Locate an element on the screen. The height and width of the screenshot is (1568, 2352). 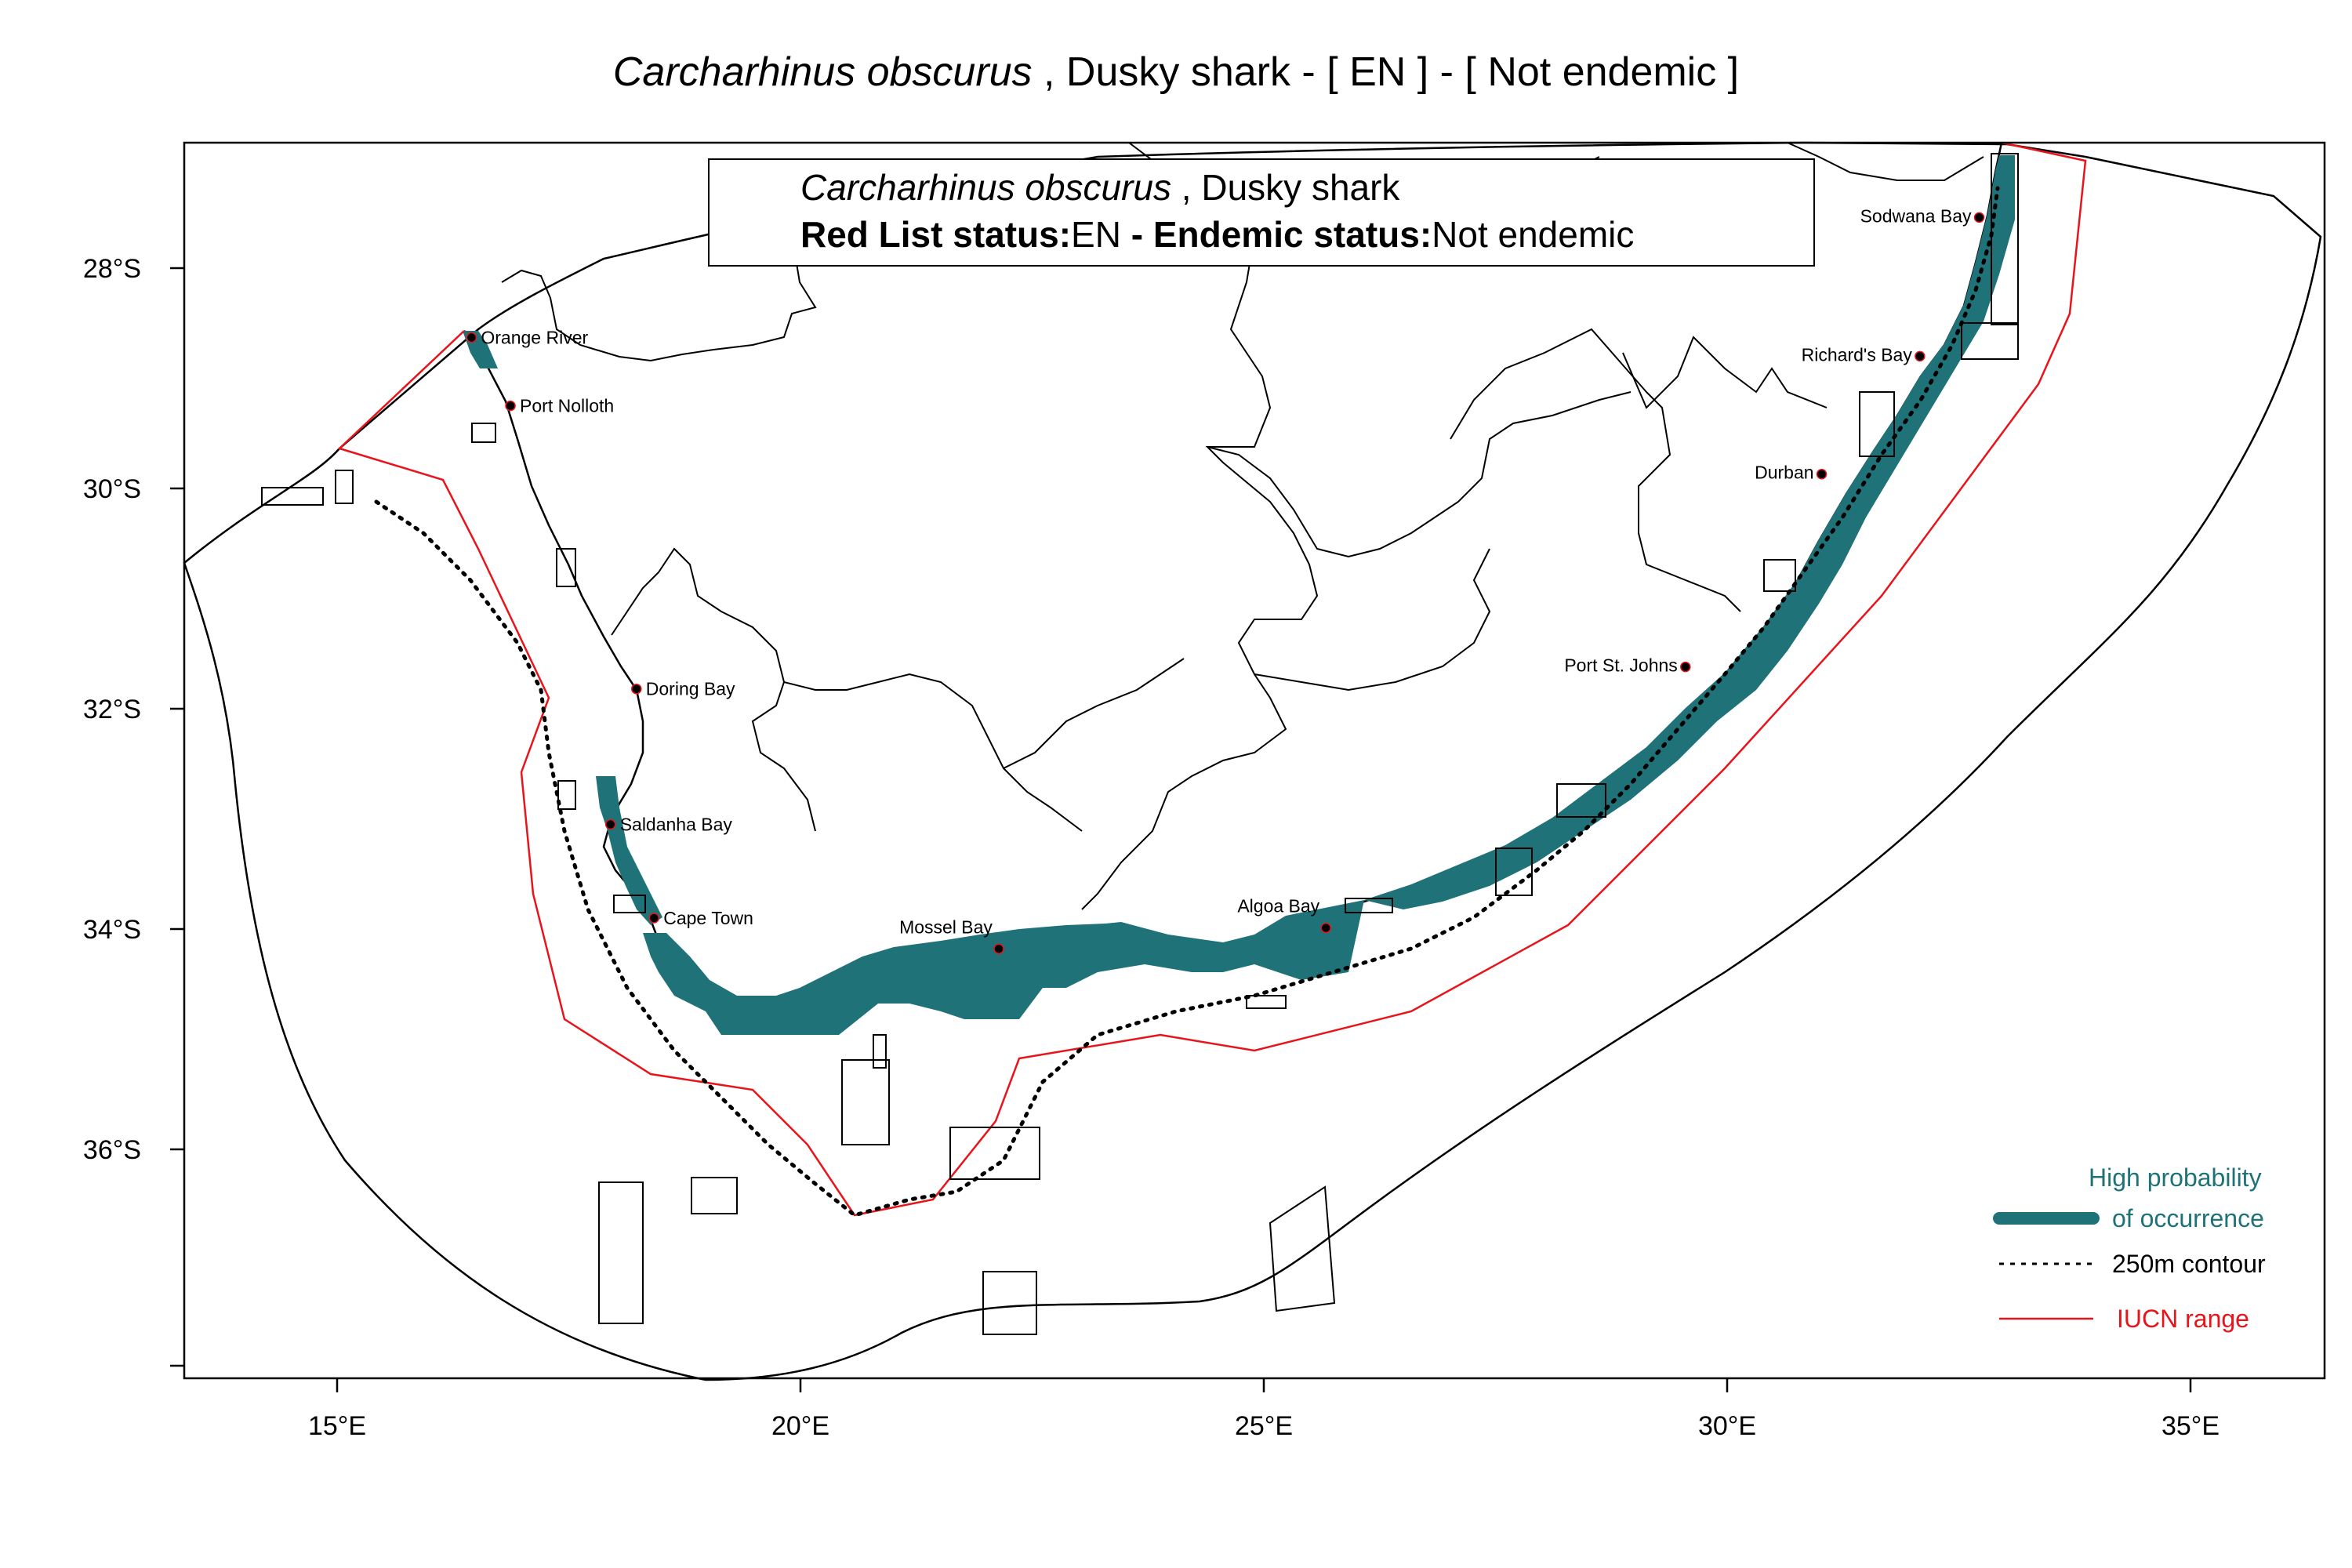
title-rest: , Dusky shark - [ EN ] - [ Not endemic ] is located at coordinates (1386, 72).